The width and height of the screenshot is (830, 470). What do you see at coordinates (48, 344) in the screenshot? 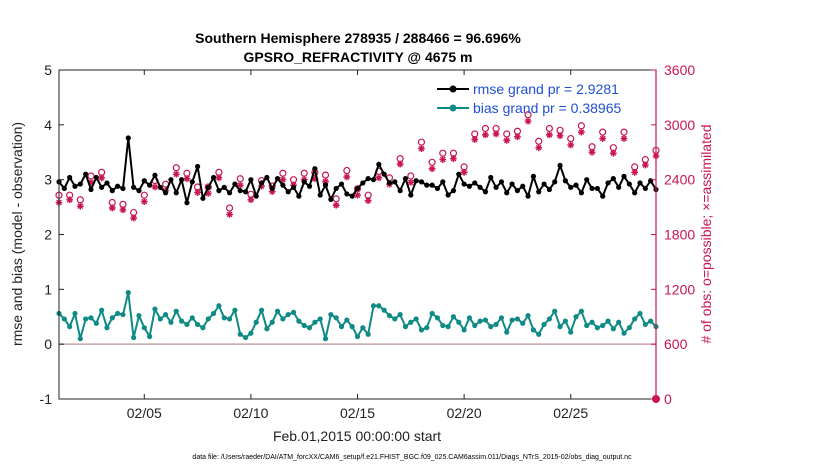
I see `y-left-tick-label: 0` at bounding box center [48, 344].